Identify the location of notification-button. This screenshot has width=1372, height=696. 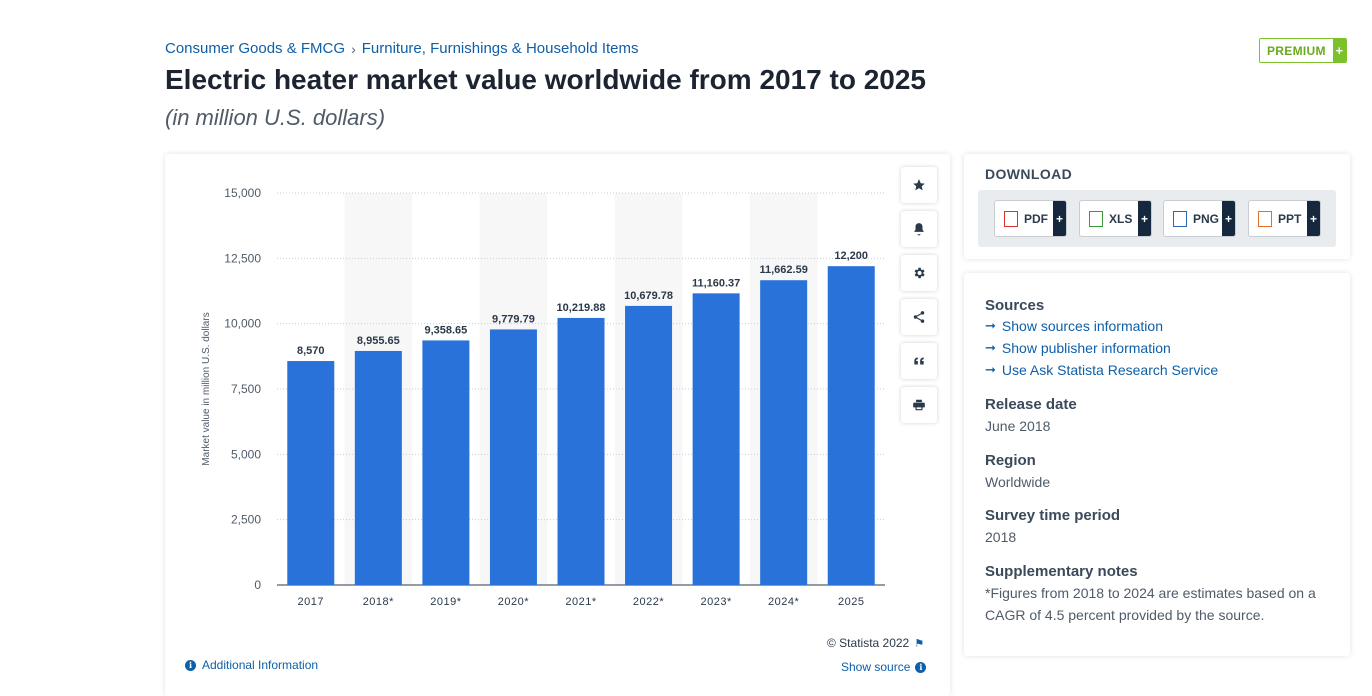
(919, 229).